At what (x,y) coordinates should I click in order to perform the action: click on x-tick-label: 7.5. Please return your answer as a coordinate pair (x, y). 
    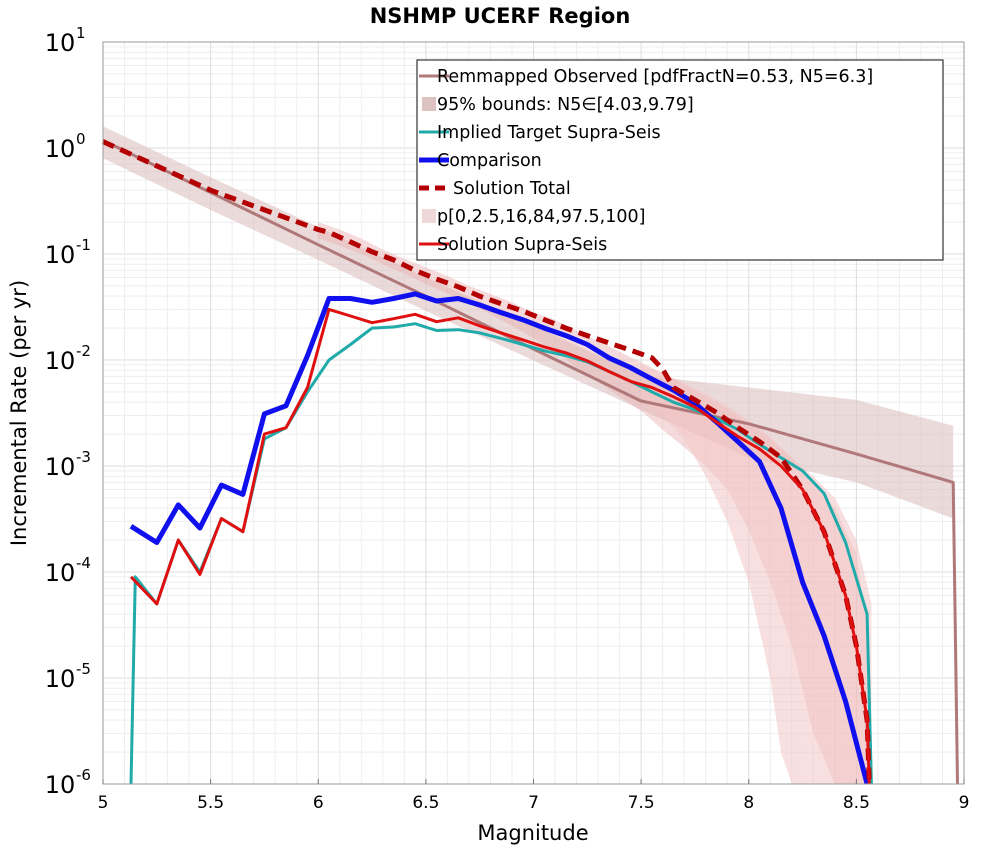
    Looking at the image, I should click on (641, 803).